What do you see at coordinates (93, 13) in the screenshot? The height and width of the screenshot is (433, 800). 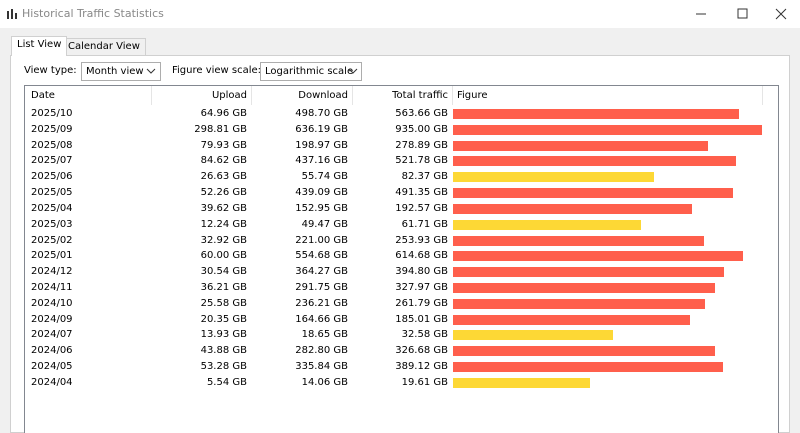 I see `window-title: Historical Traffic Statistics` at bounding box center [93, 13].